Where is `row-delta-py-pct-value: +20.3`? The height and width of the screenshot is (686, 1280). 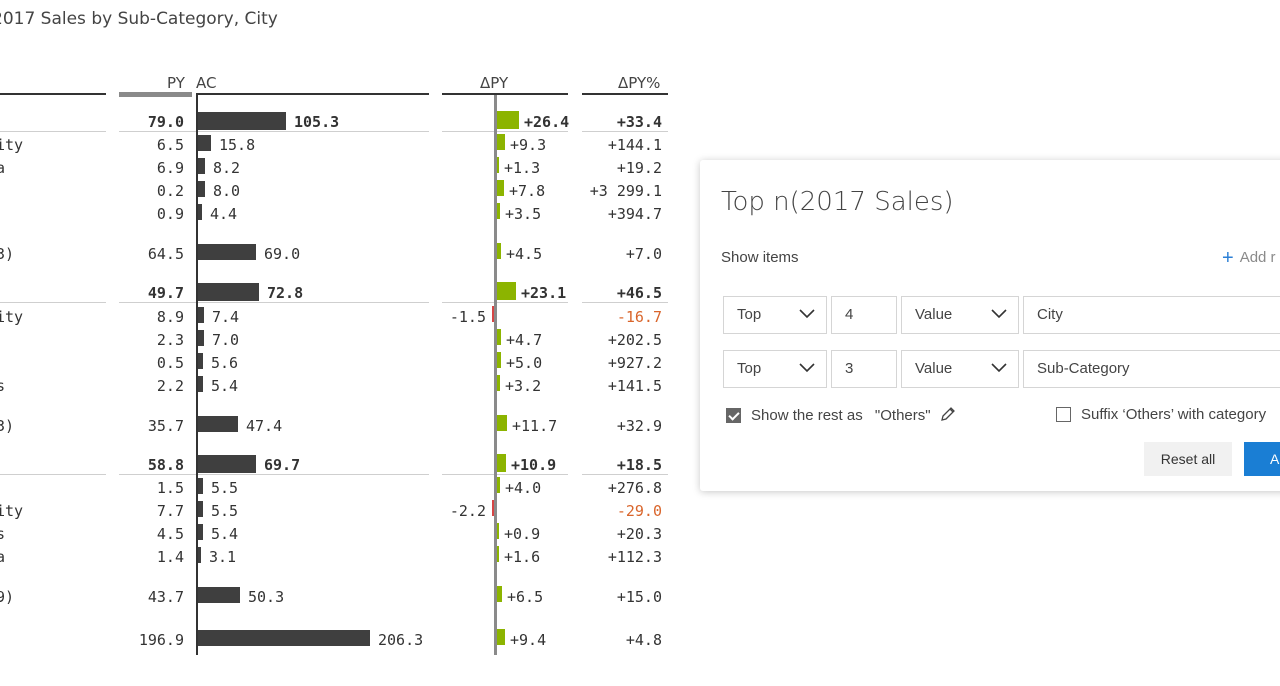
row-delta-py-pct-value: +20.3 is located at coordinates (639, 534).